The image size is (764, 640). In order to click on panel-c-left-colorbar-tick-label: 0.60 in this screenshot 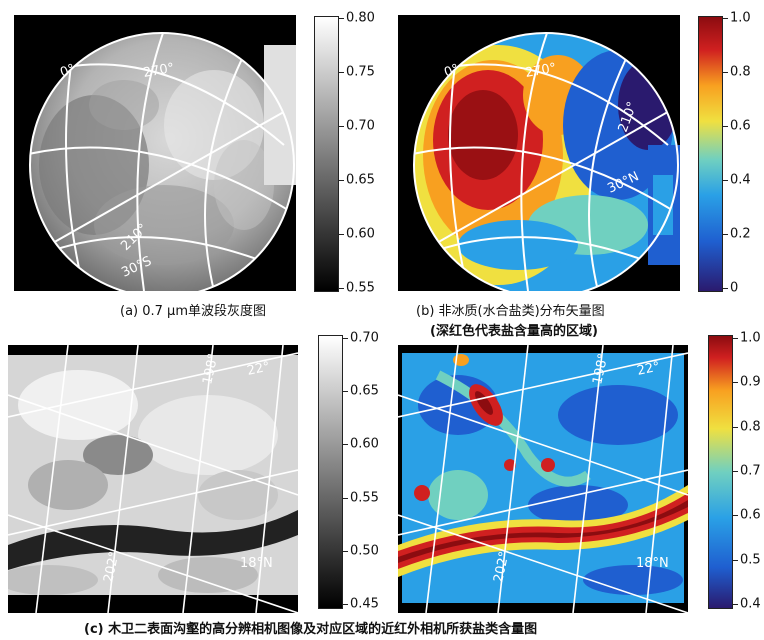, I will do `click(364, 444)`.